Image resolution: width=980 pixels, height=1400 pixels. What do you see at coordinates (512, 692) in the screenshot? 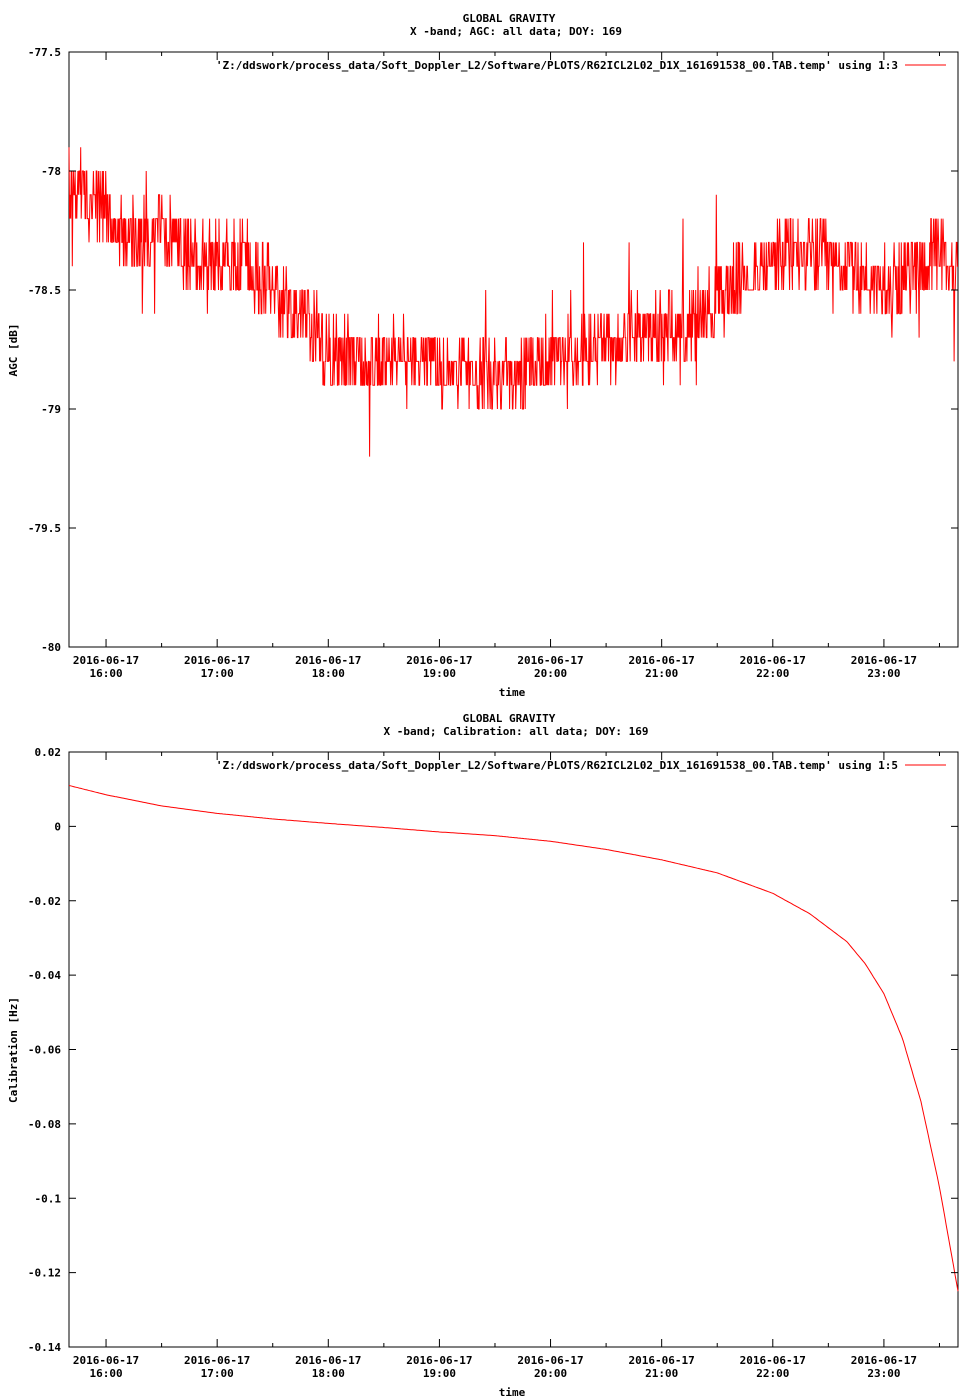
I see `agc-x-axis-label: time` at bounding box center [512, 692].